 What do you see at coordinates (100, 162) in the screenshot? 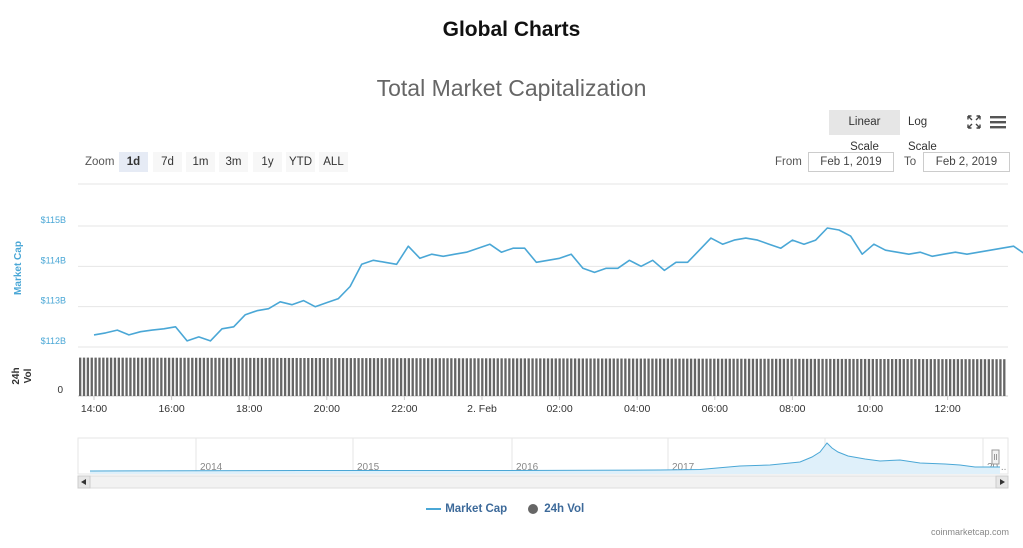
I see `zoom-label: Zoom` at bounding box center [100, 162].